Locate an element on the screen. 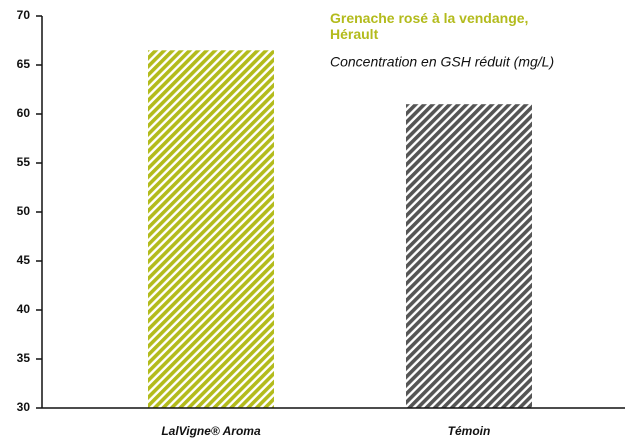 The image size is (625, 444). chart-title: Grenache rosé à la vendange, Hérault is located at coordinates (429, 26).